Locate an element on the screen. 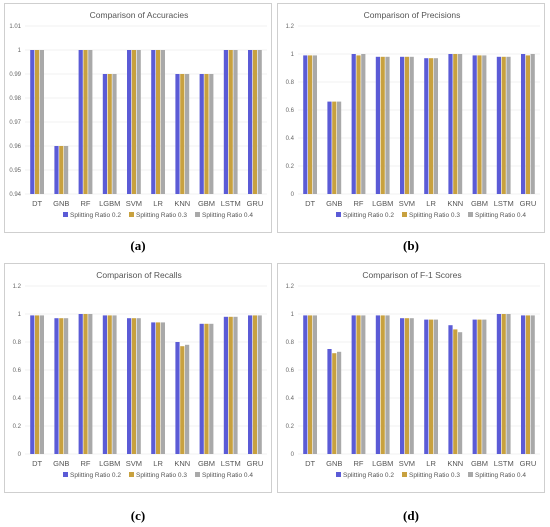 The height and width of the screenshot is (527, 550). bar-lstm-s2 is located at coordinates (230, 385).